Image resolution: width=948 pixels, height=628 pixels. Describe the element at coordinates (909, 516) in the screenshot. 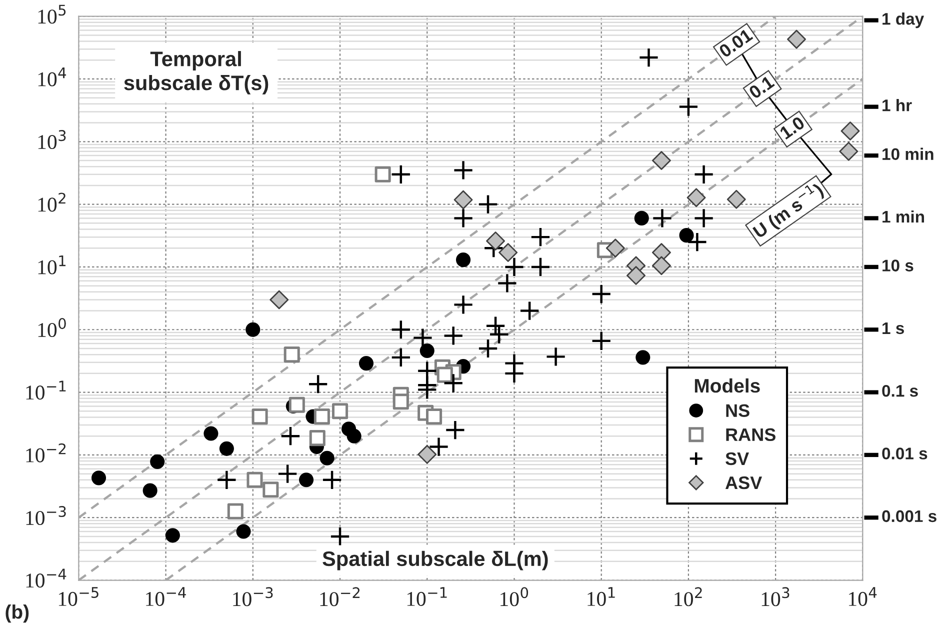

I see `ref-line-label: 0.001 s` at that location.